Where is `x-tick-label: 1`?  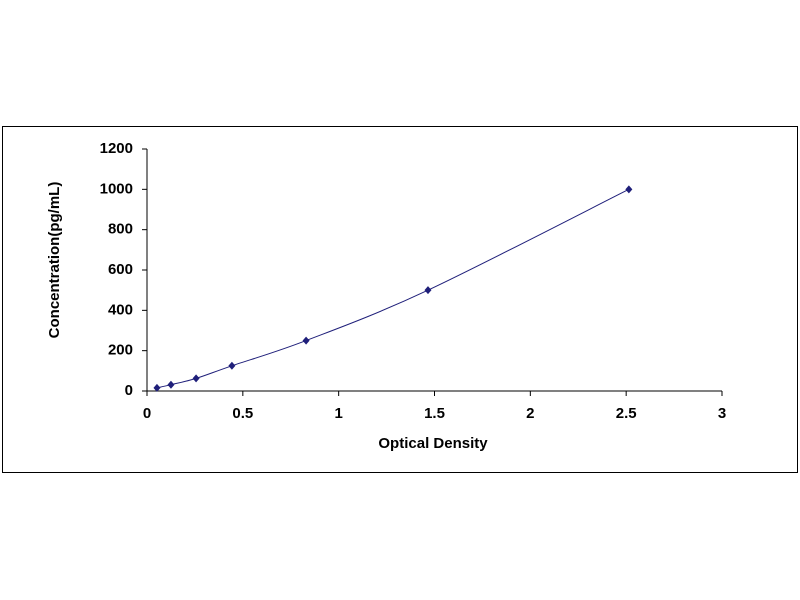 x-tick-label: 1 is located at coordinates (338, 413).